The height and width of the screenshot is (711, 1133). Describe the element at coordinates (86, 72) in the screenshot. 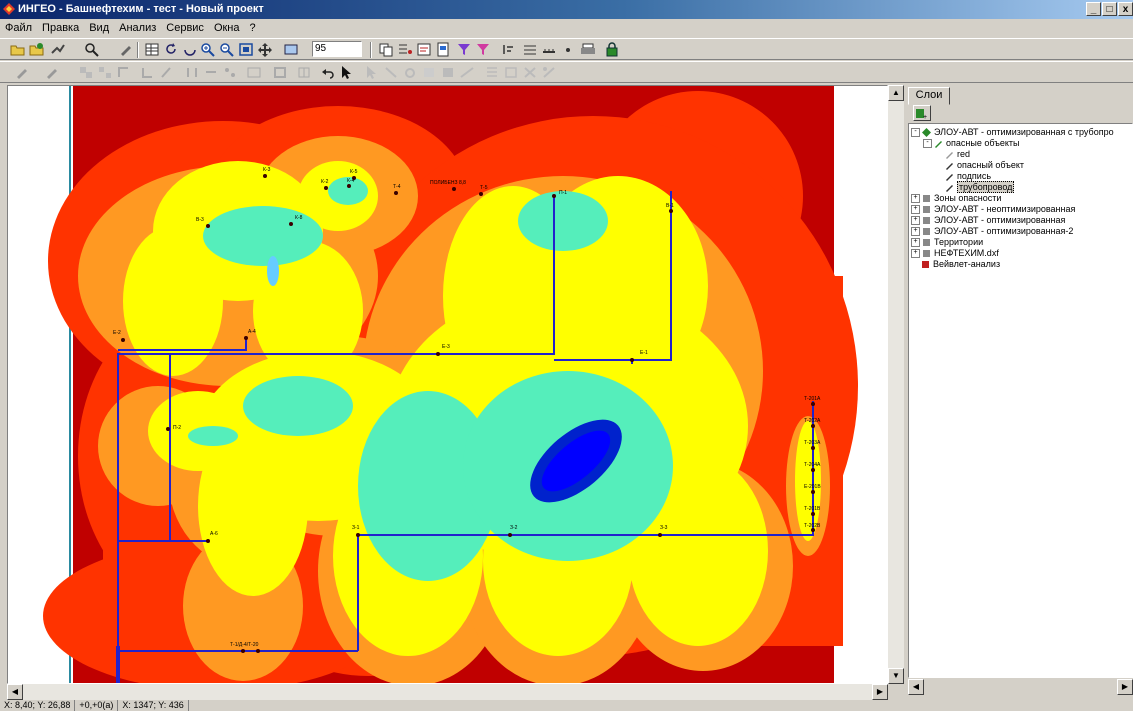

I see `group-icon` at that location.